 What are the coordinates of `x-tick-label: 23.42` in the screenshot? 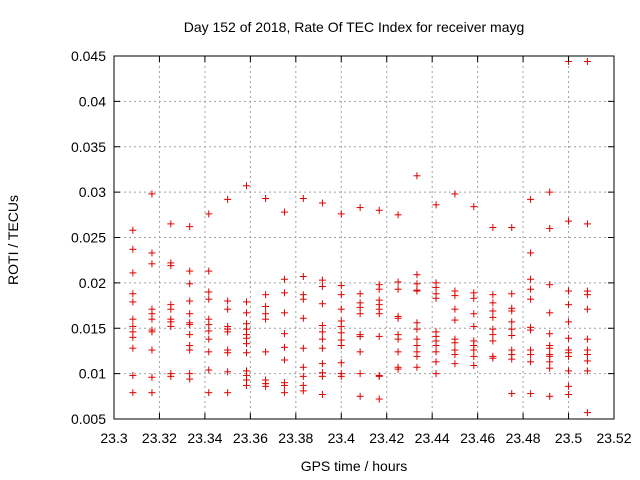 It's located at (386, 438).